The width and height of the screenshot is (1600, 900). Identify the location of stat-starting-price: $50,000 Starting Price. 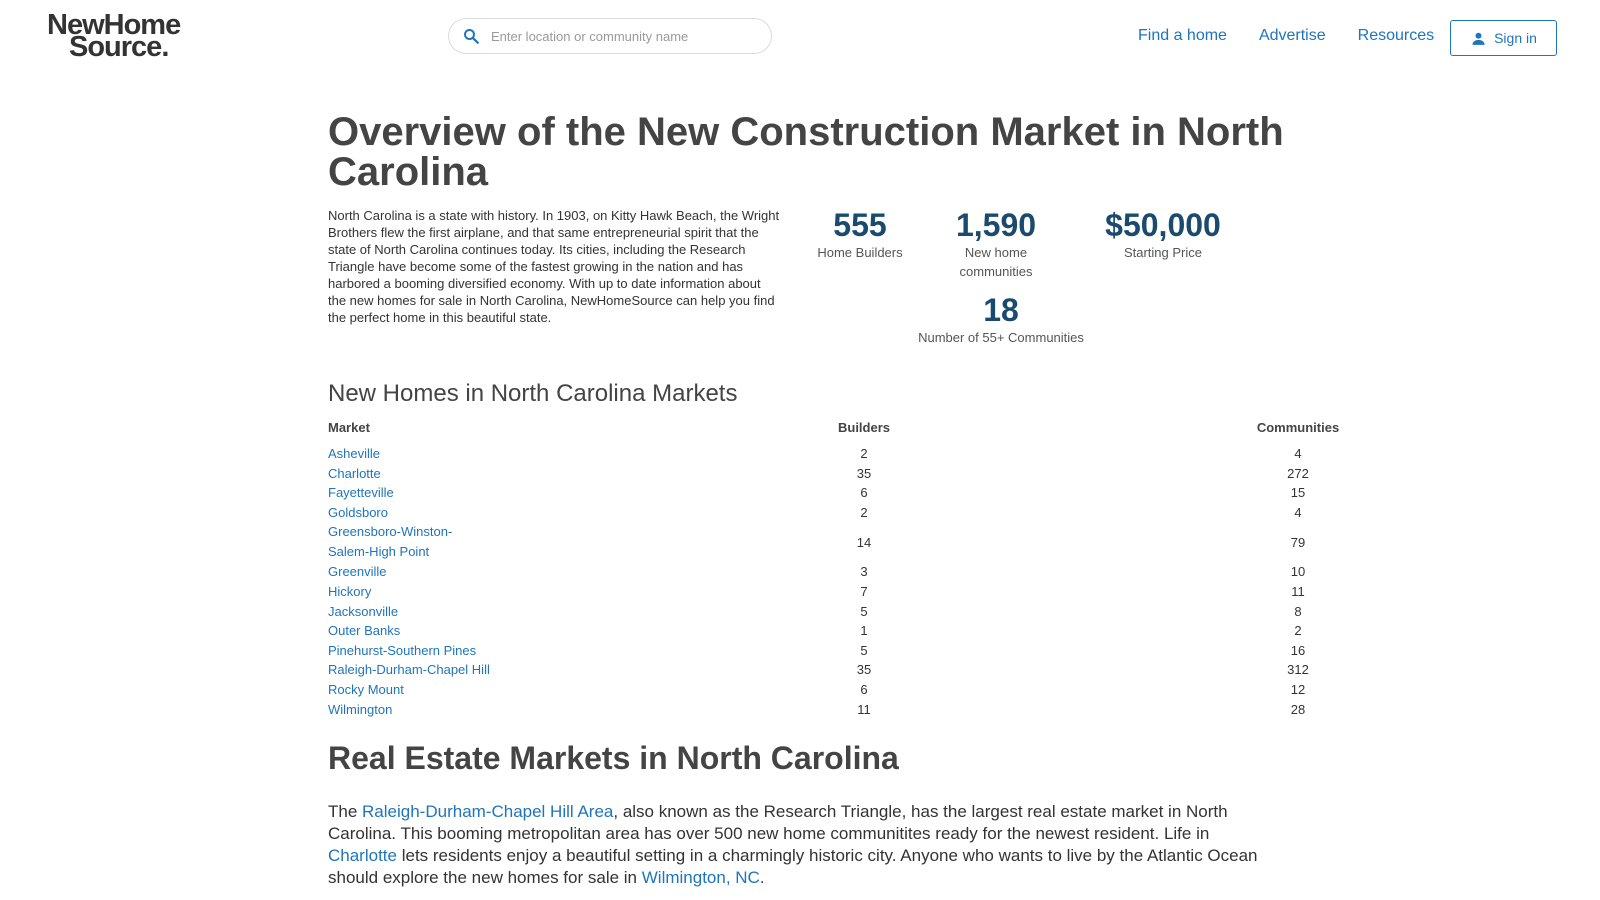
(1163, 234).